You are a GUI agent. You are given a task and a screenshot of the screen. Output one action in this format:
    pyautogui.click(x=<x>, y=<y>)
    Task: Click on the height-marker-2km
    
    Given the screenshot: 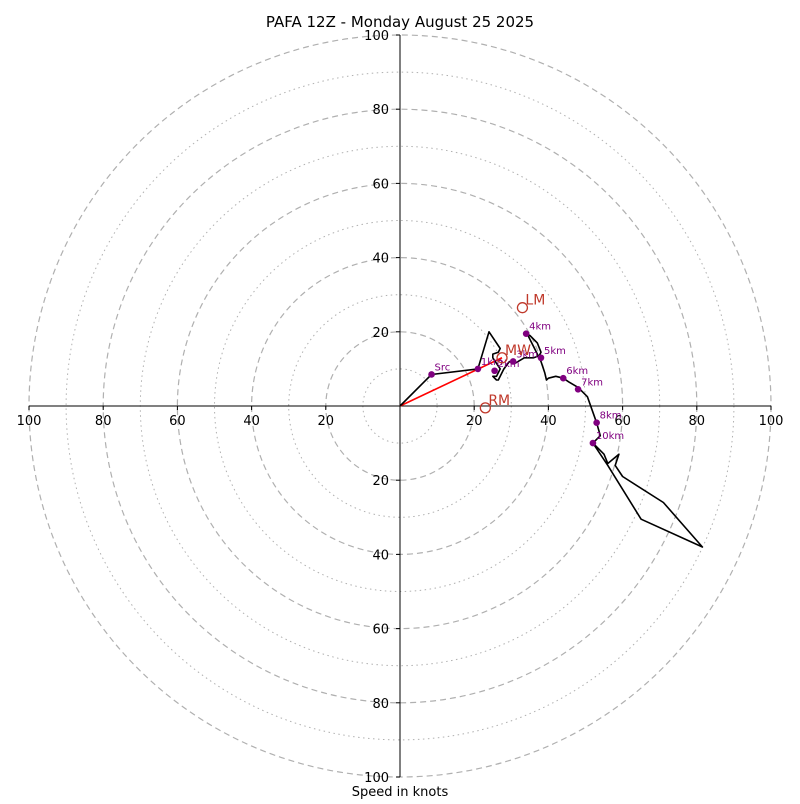 What is the action you would take?
    pyautogui.click(x=494, y=371)
    